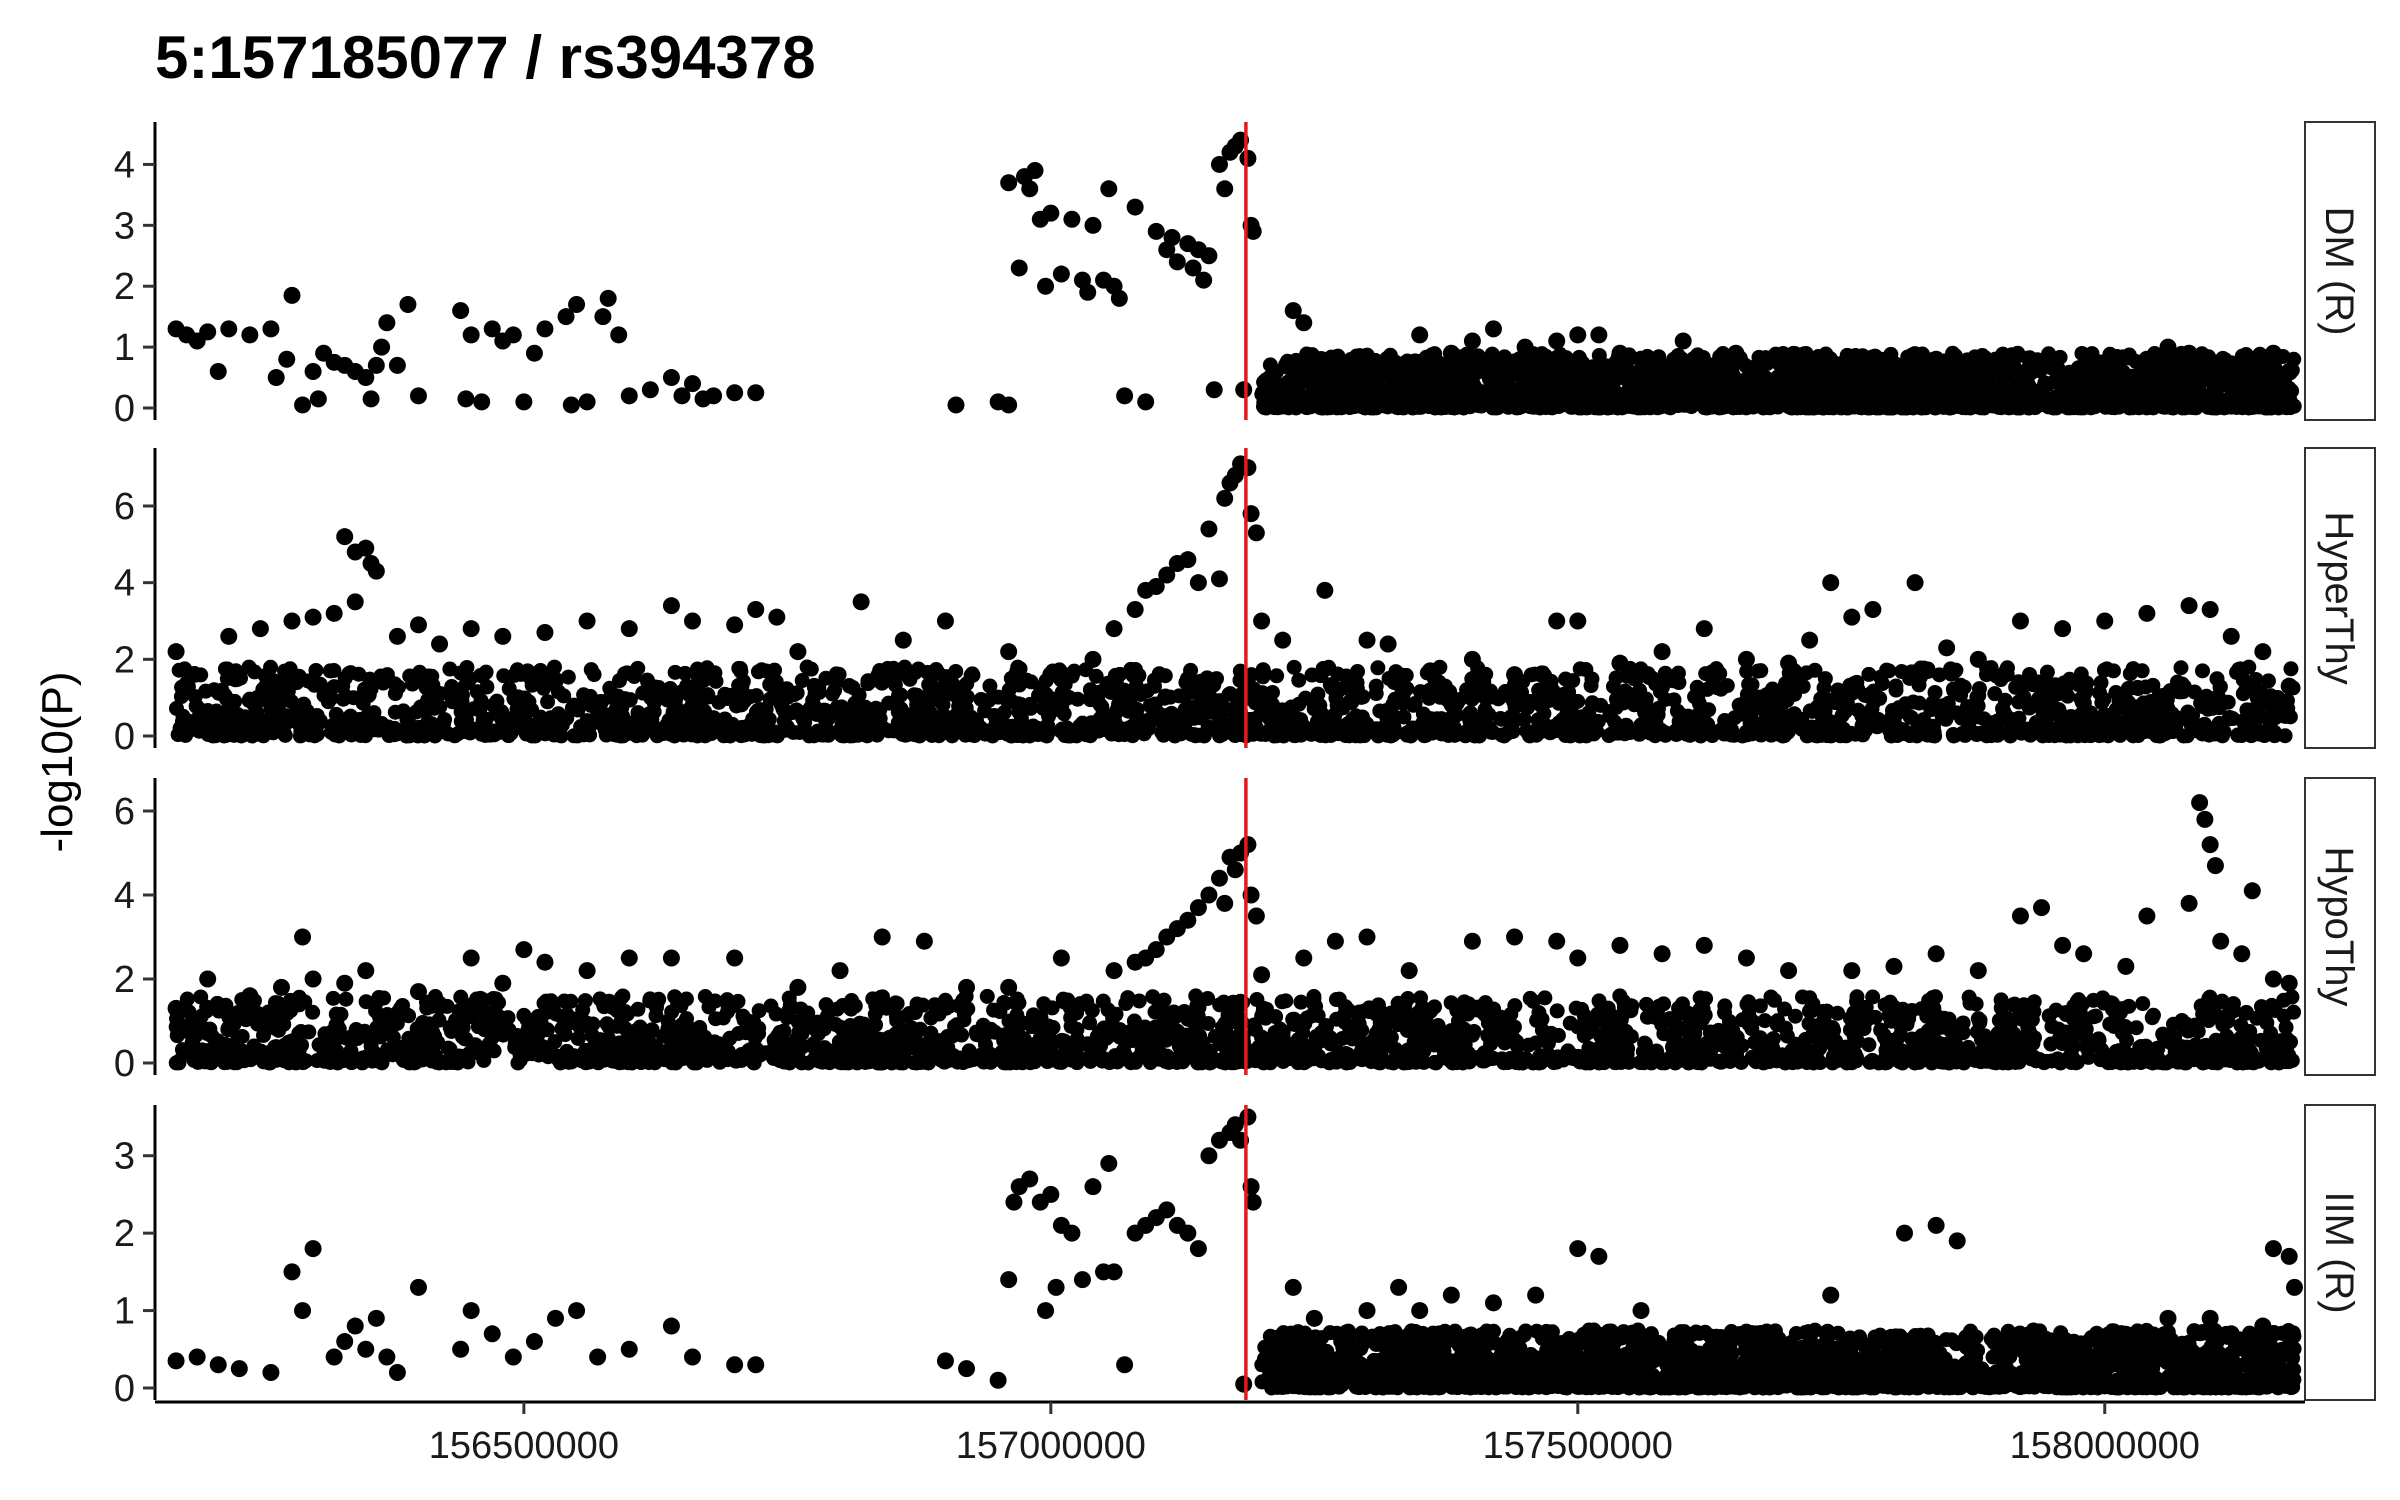 The image size is (2400, 1500). Describe the element at coordinates (124, 584) in the screenshot. I see `y-tick-label: 4` at that location.